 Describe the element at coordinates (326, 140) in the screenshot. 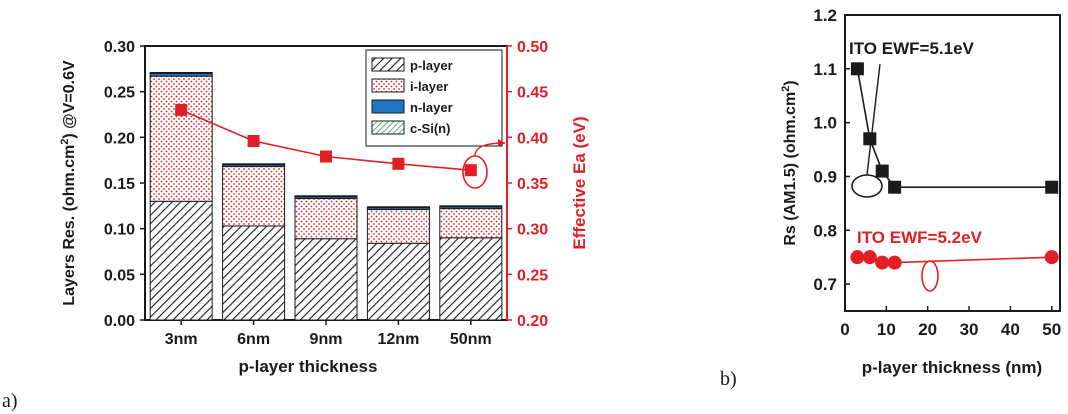

I see `panel-a-ea-line` at that location.